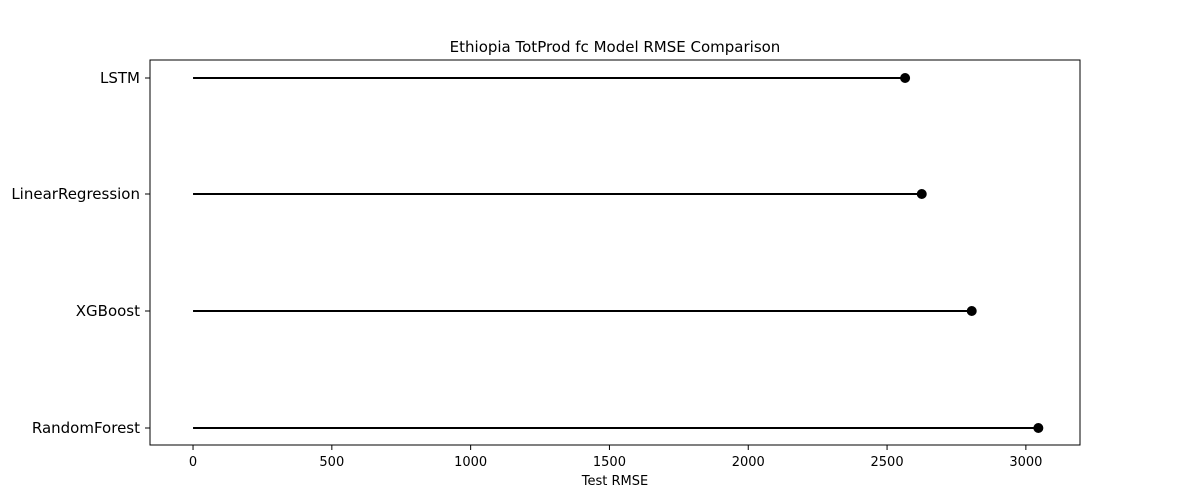 This screenshot has height=500, width=1200. Describe the element at coordinates (905, 78) in the screenshot. I see `marker-lstm` at that location.